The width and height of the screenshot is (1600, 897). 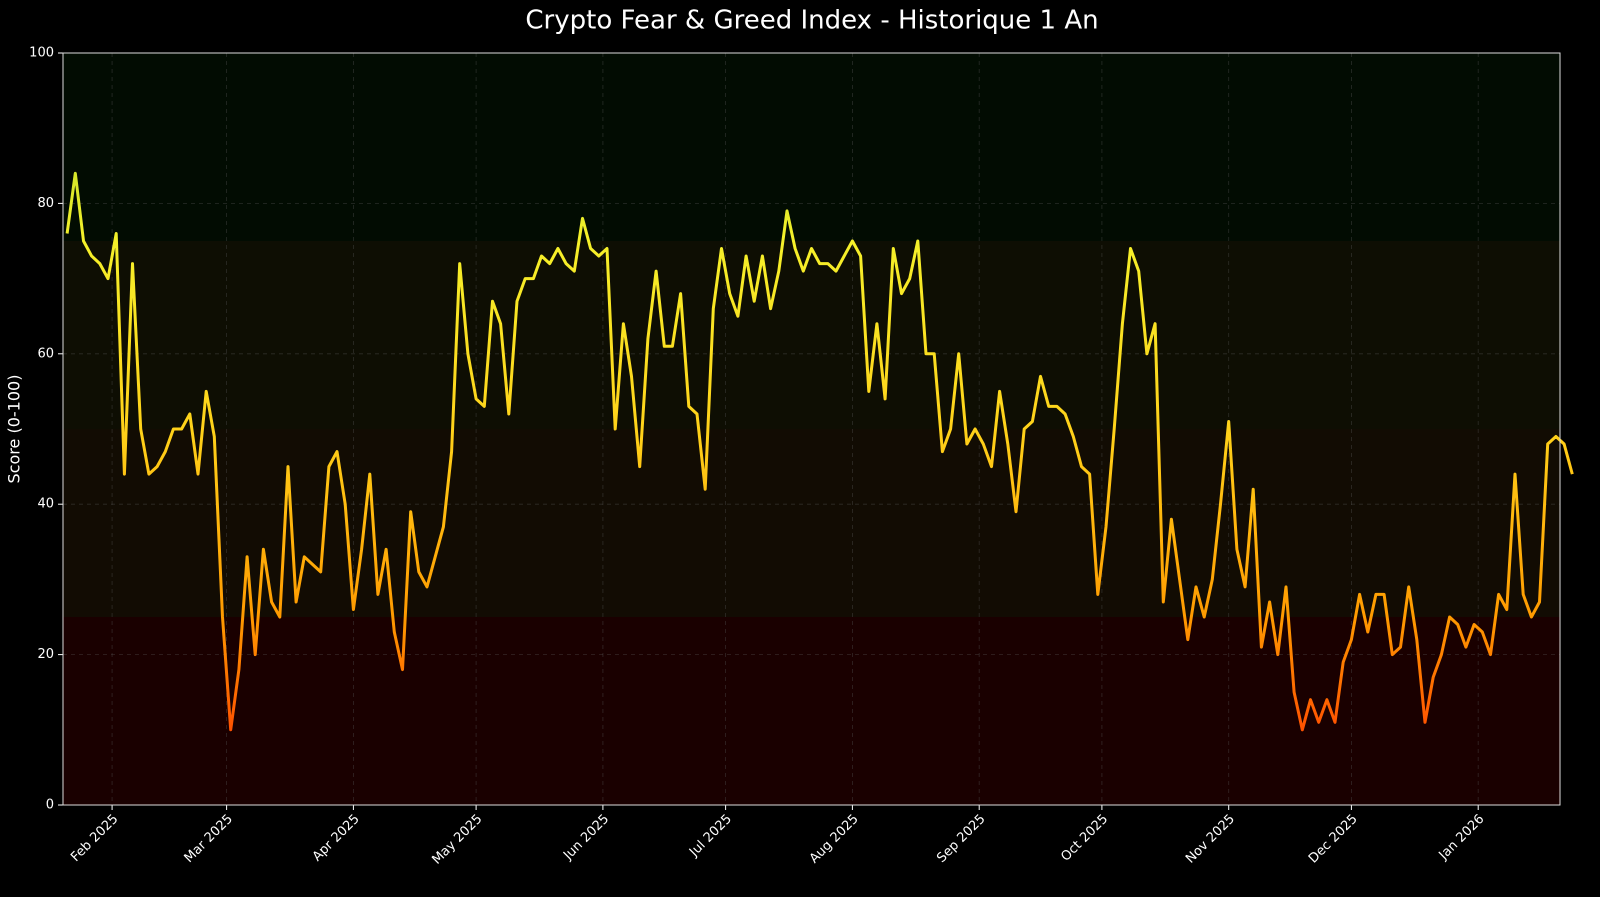 I want to click on x-tick-label: Aug 2025, so click(x=834, y=839).